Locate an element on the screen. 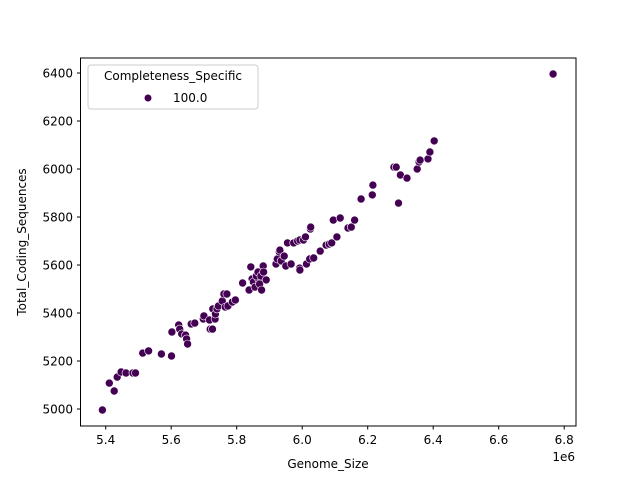 Image resolution: width=640 pixels, height=480 pixels. x-axis-label: Genome_Size is located at coordinates (327, 464).